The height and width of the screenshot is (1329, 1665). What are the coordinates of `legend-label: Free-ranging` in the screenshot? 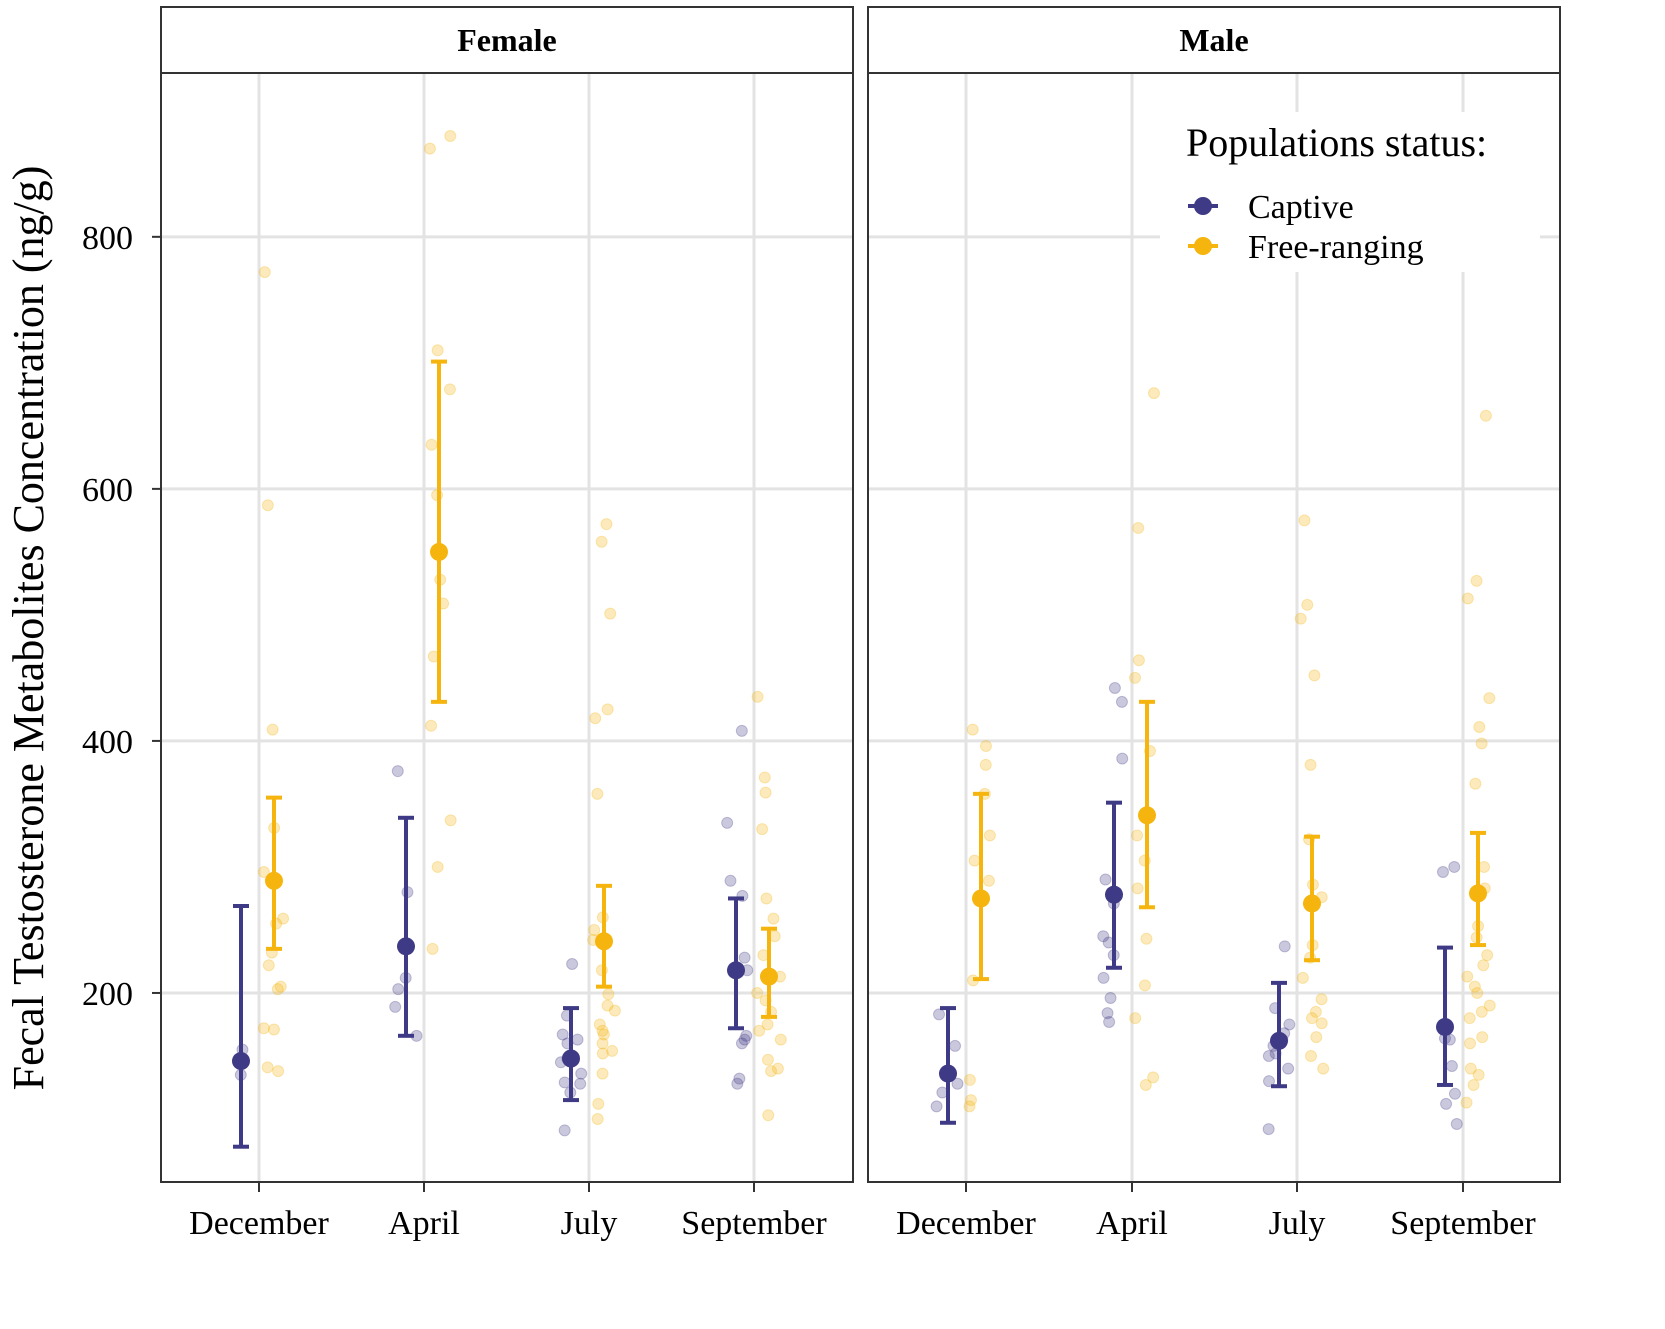 It's located at (1336, 247).